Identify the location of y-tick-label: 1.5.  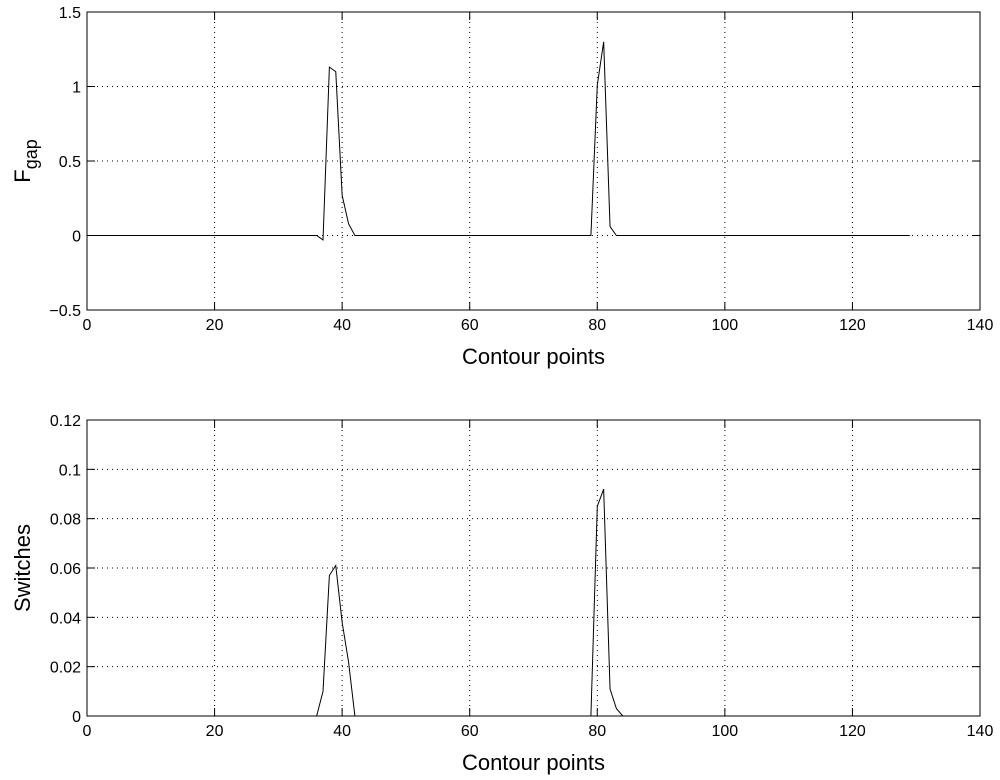
(70, 13).